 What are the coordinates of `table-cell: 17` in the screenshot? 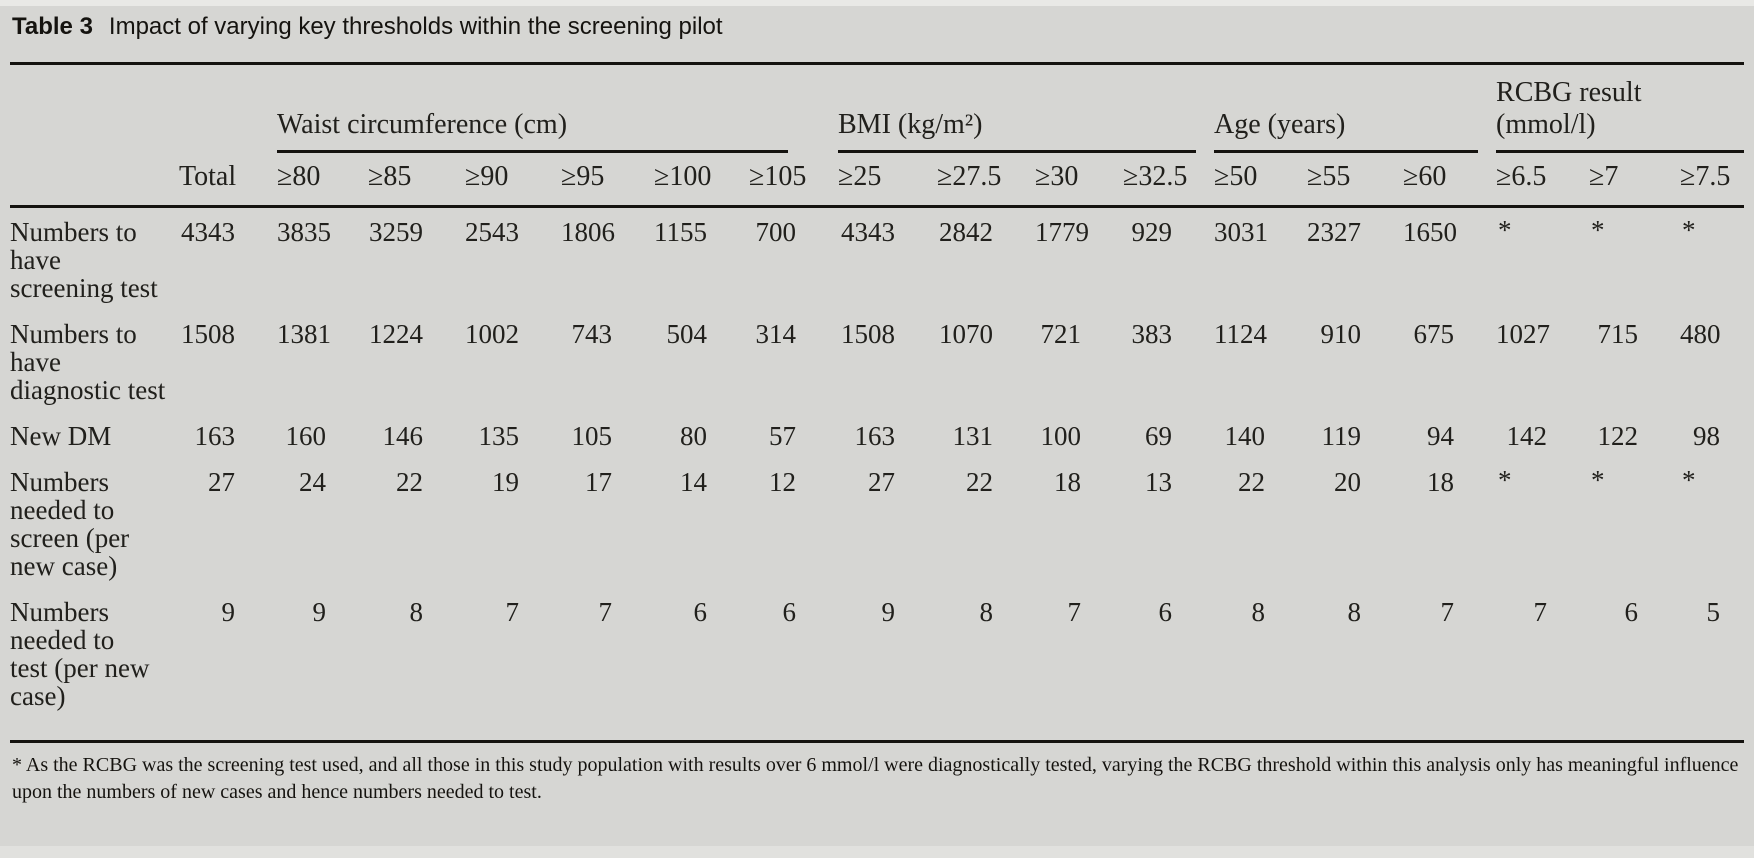 It's located at (598, 482).